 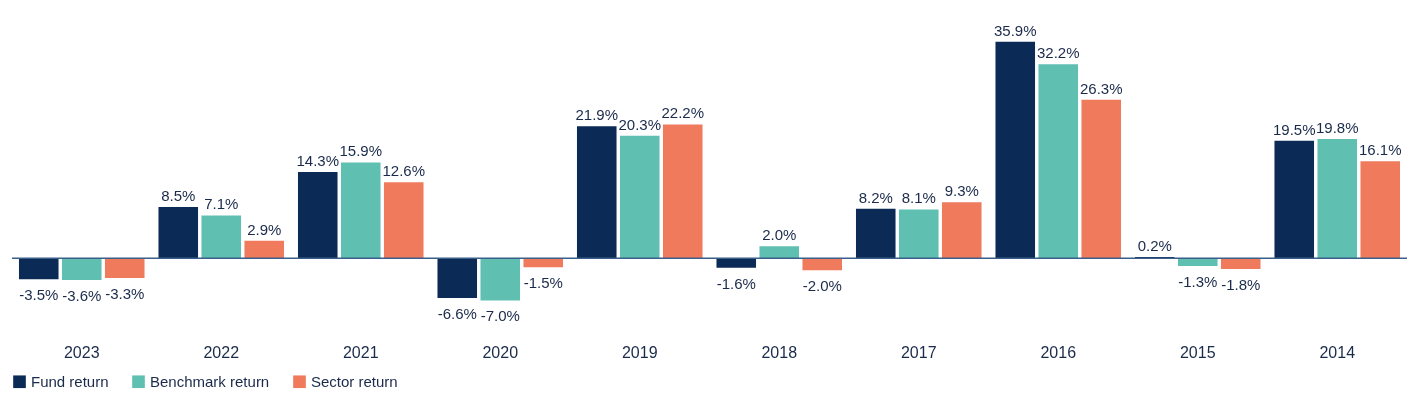 I want to click on data-label: 2.9%, so click(x=264, y=229).